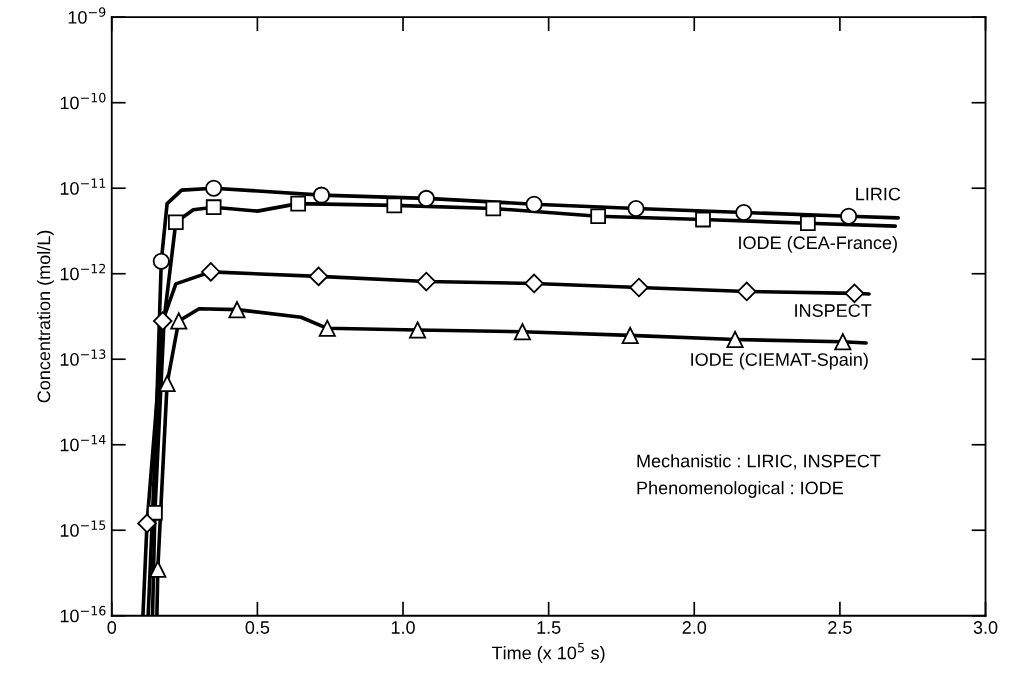 This screenshot has height=688, width=1016. What do you see at coordinates (83, 186) in the screenshot?
I see `y-tick-label: 10$^{−11}$` at bounding box center [83, 186].